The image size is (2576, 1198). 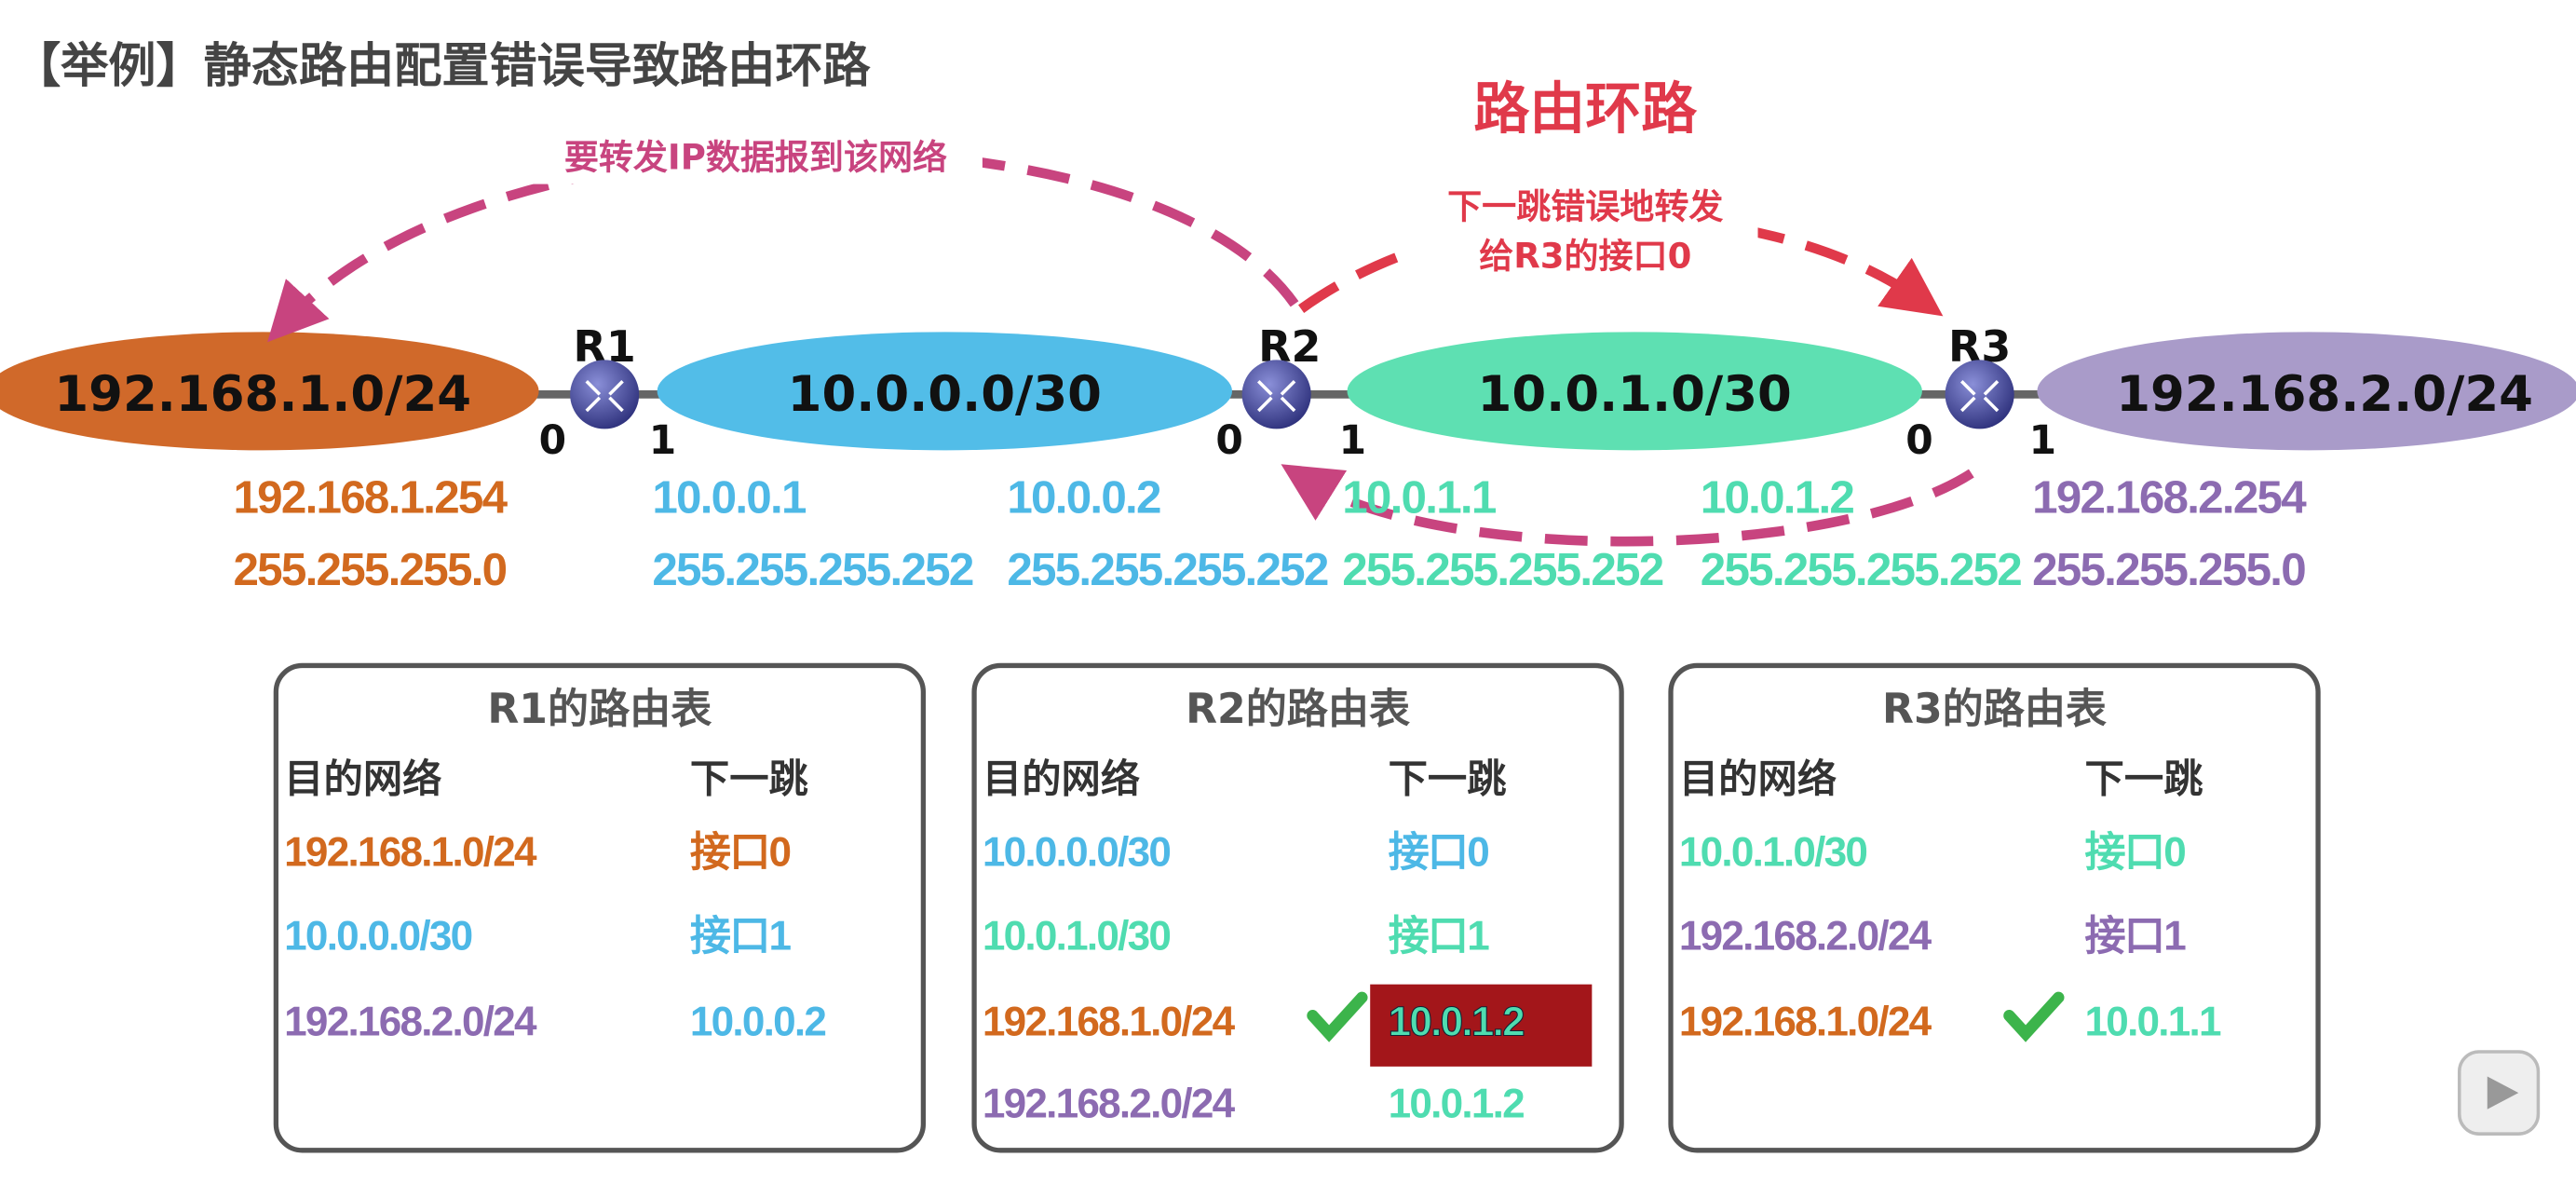 What do you see at coordinates (1419, 497) in the screenshot?
I see `interface-ip: 10.0.1.1` at bounding box center [1419, 497].